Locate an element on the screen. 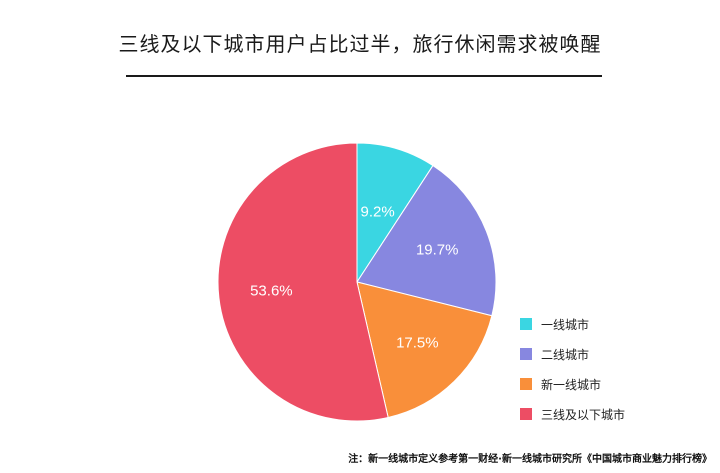 The height and width of the screenshot is (473, 720). legend-item-new-tier1: 新一线城市 is located at coordinates (572, 384).